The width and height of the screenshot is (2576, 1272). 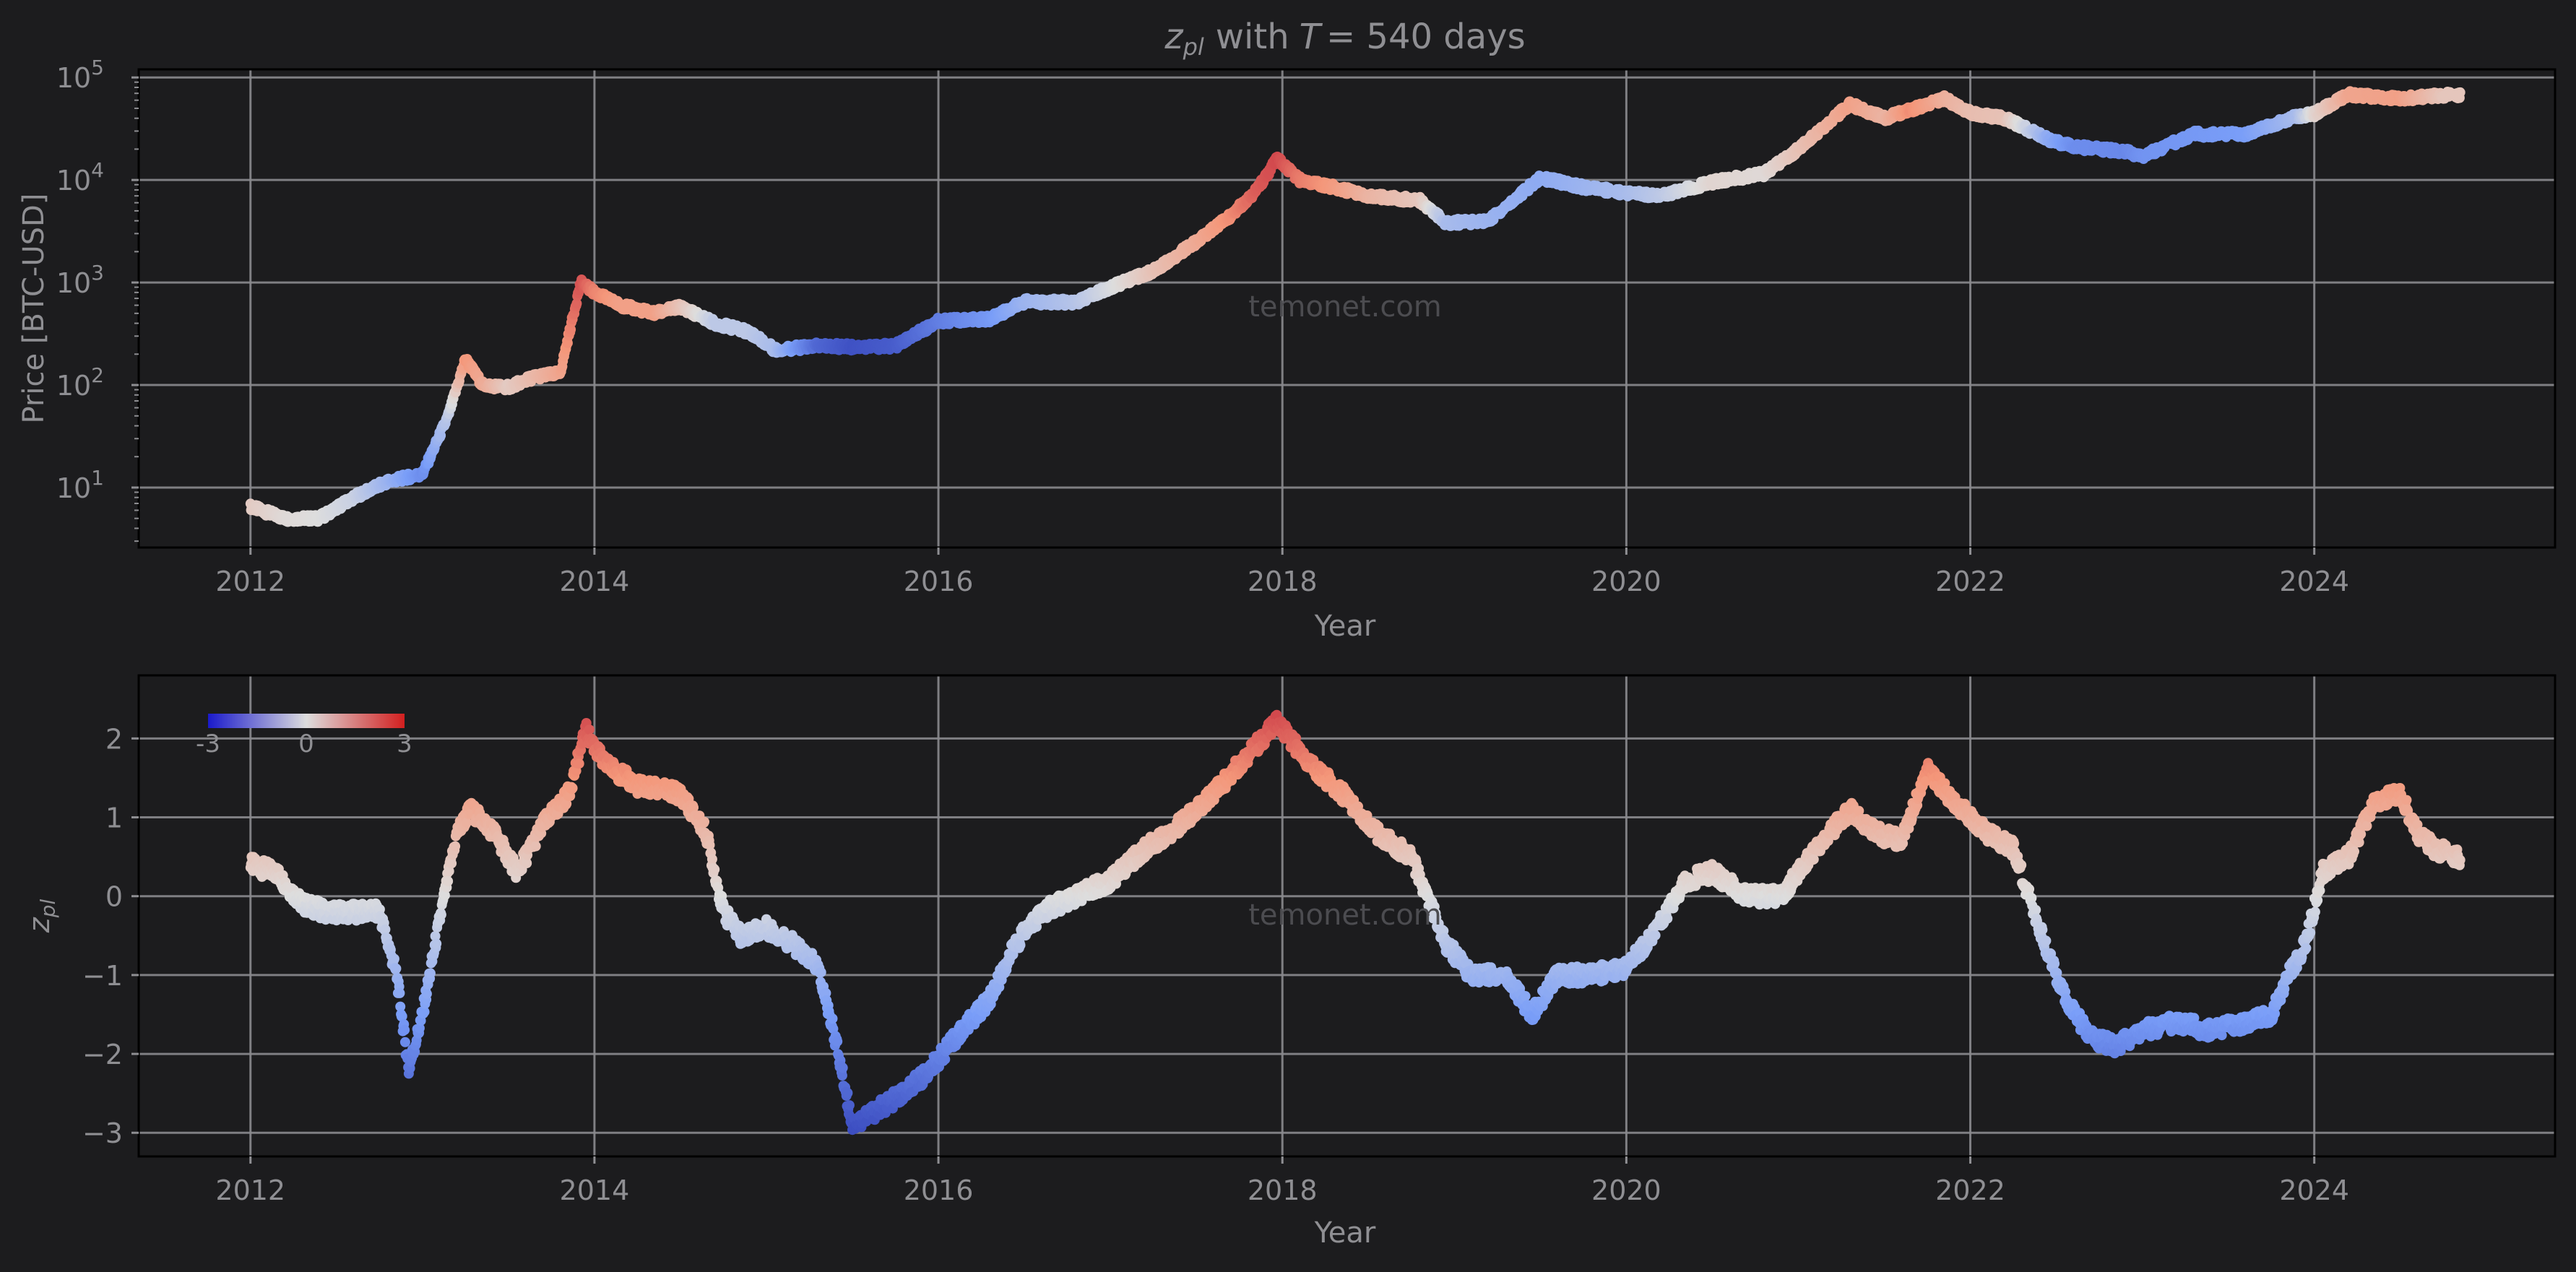 What do you see at coordinates (595, 581) in the screenshot?
I see `price-x-tick-label: 2014` at bounding box center [595, 581].